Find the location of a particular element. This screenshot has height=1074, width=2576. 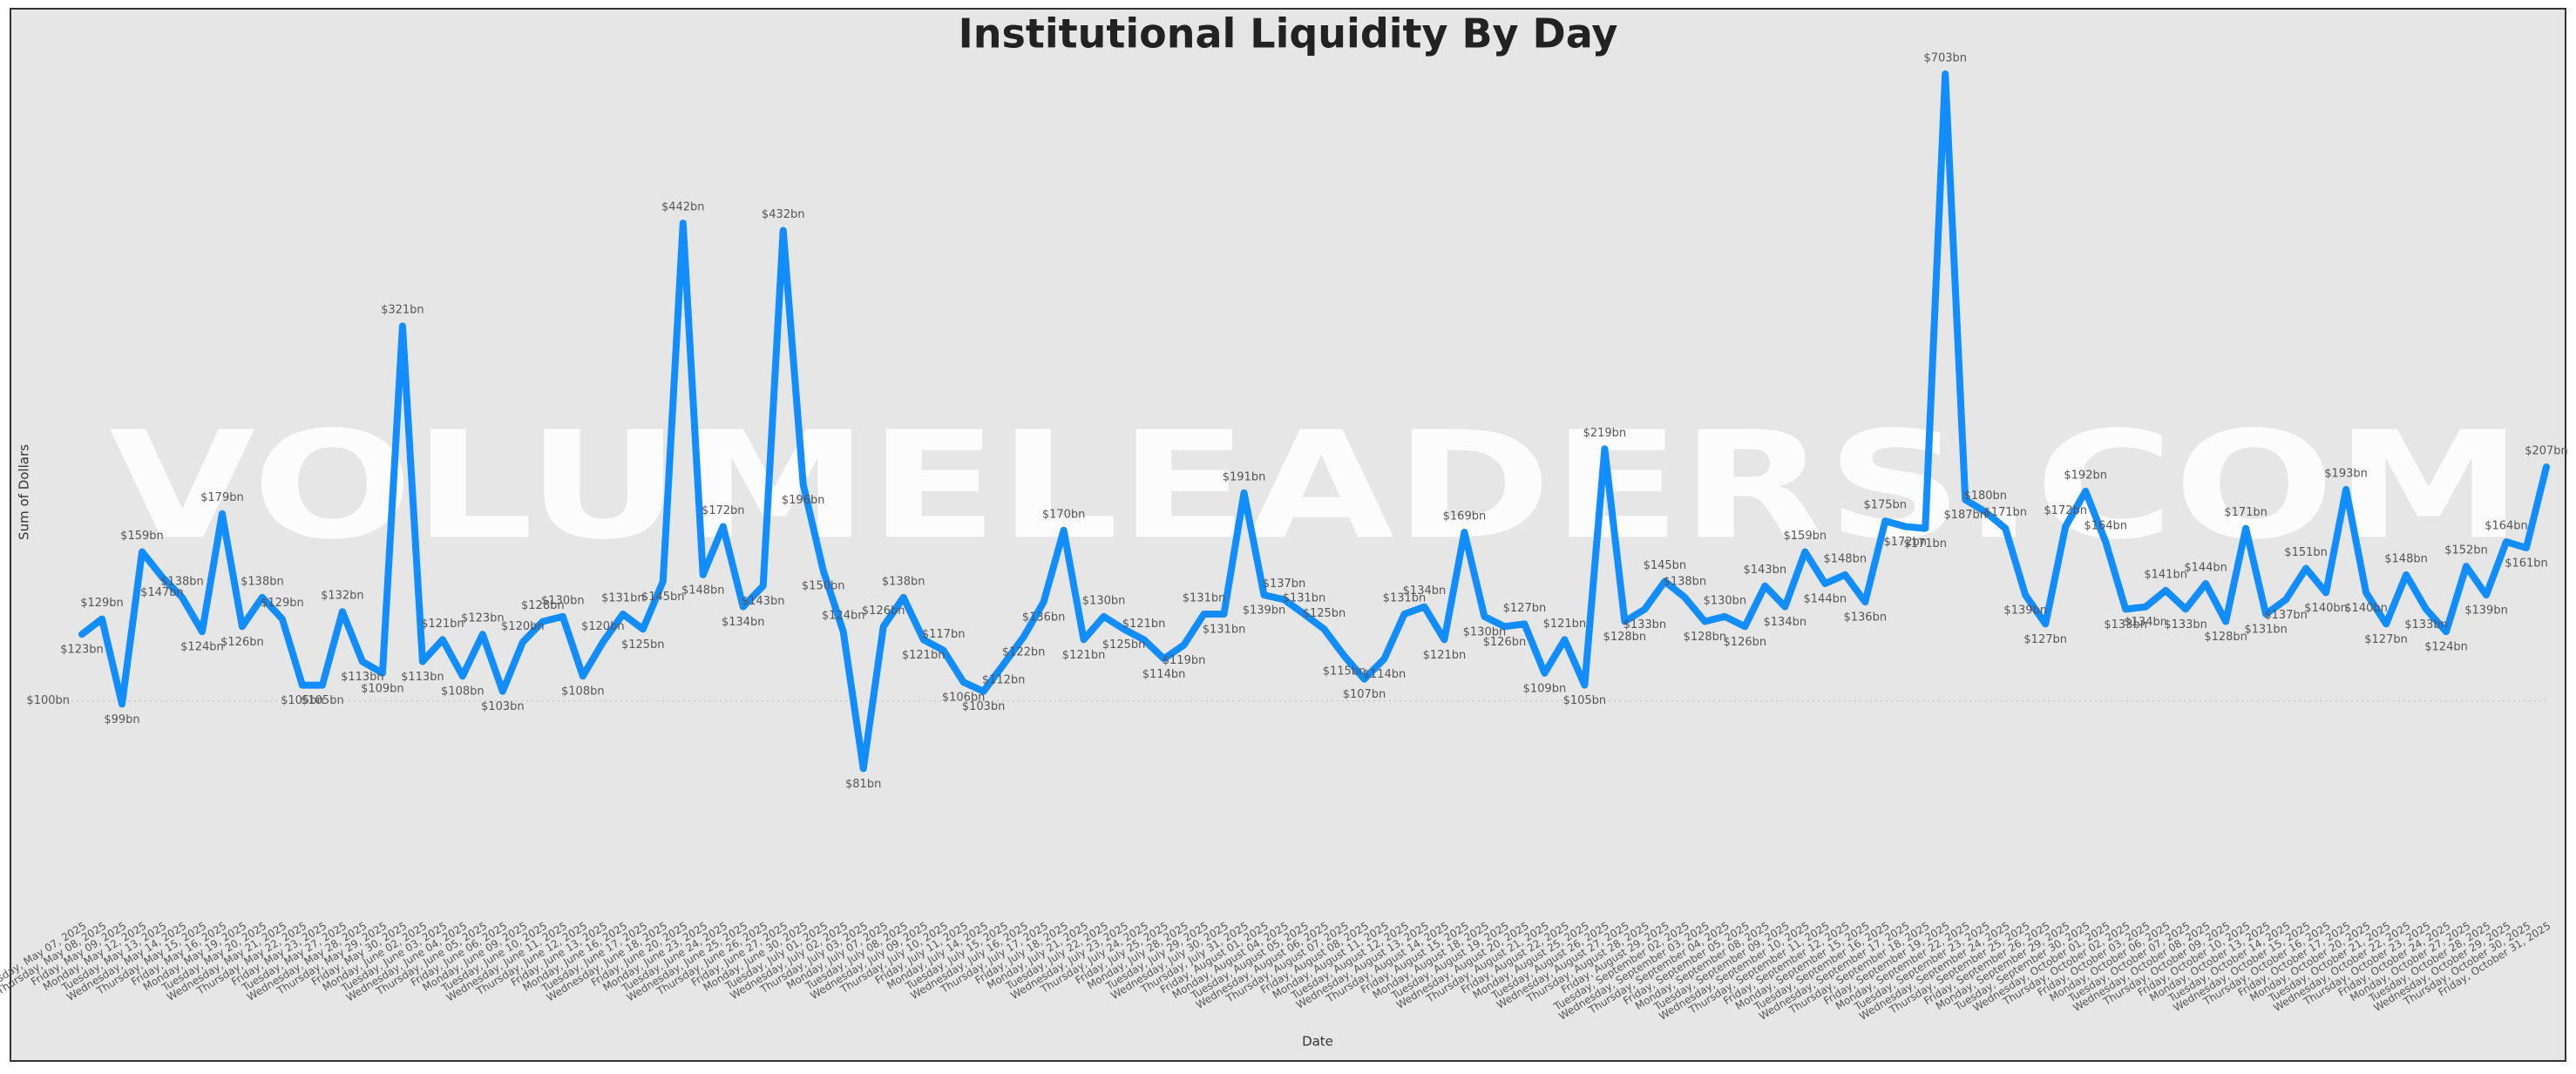

data-label: $703bn is located at coordinates (1945, 57).